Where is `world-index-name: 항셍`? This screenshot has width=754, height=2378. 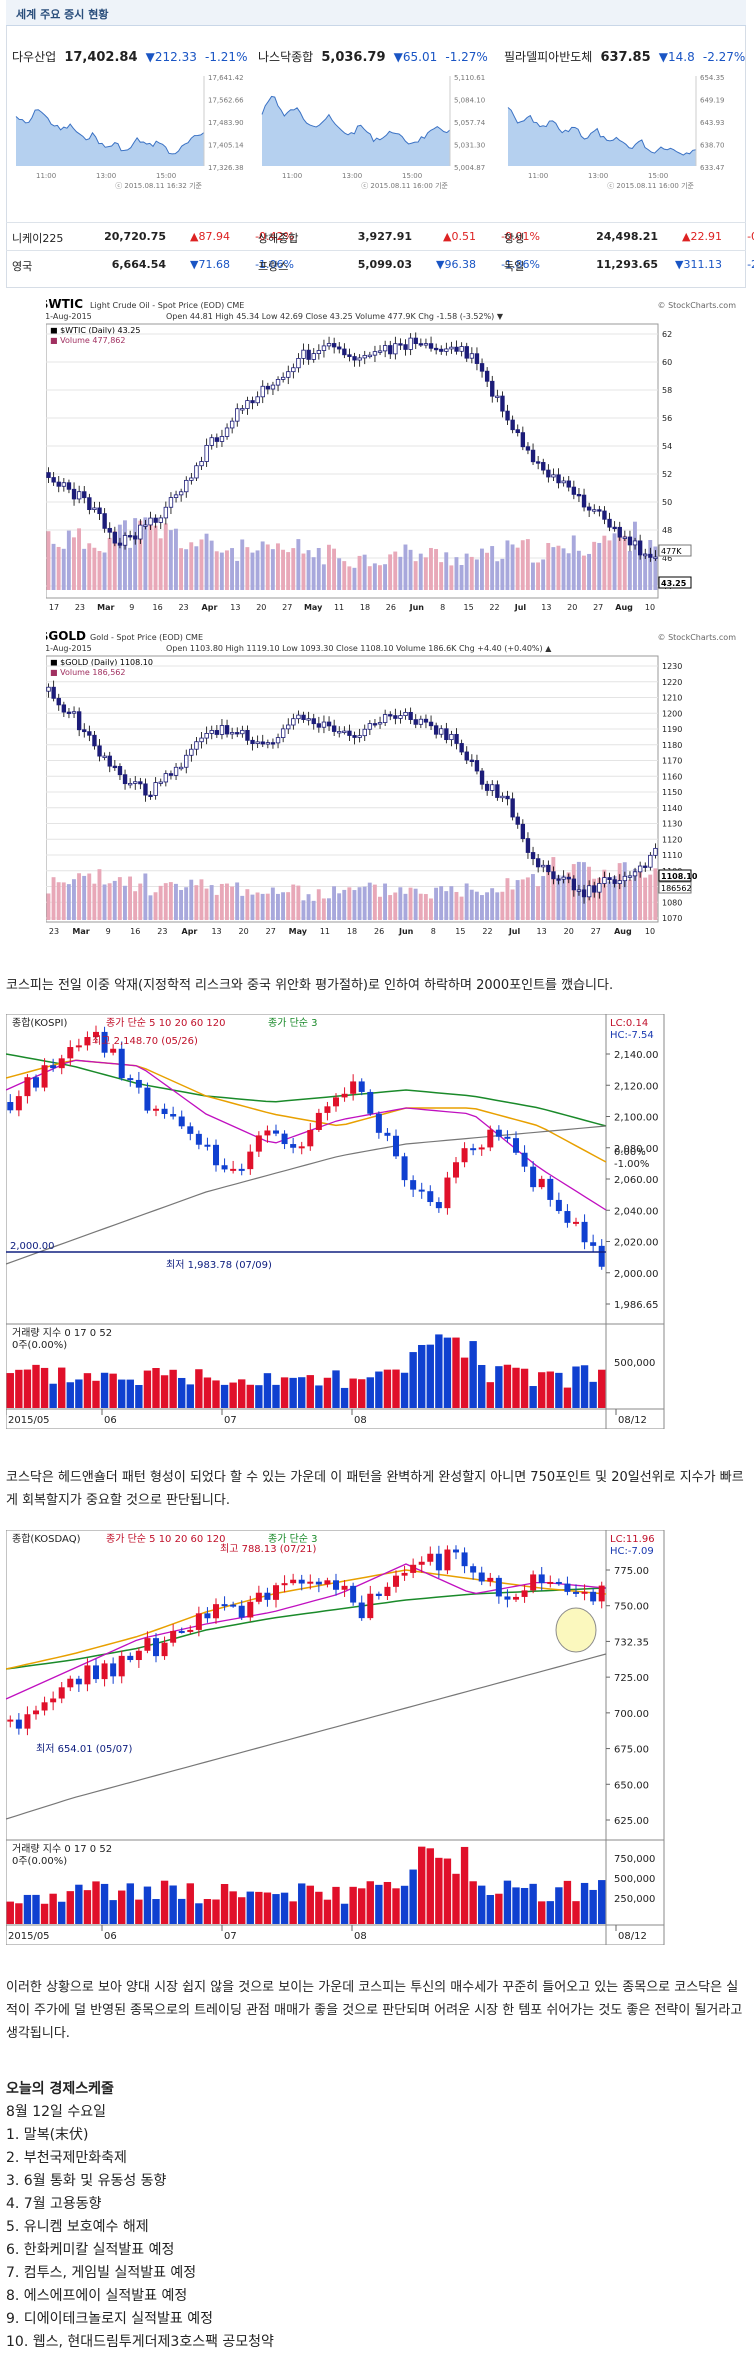
world-index-name: 항셍 is located at coordinates (514, 238).